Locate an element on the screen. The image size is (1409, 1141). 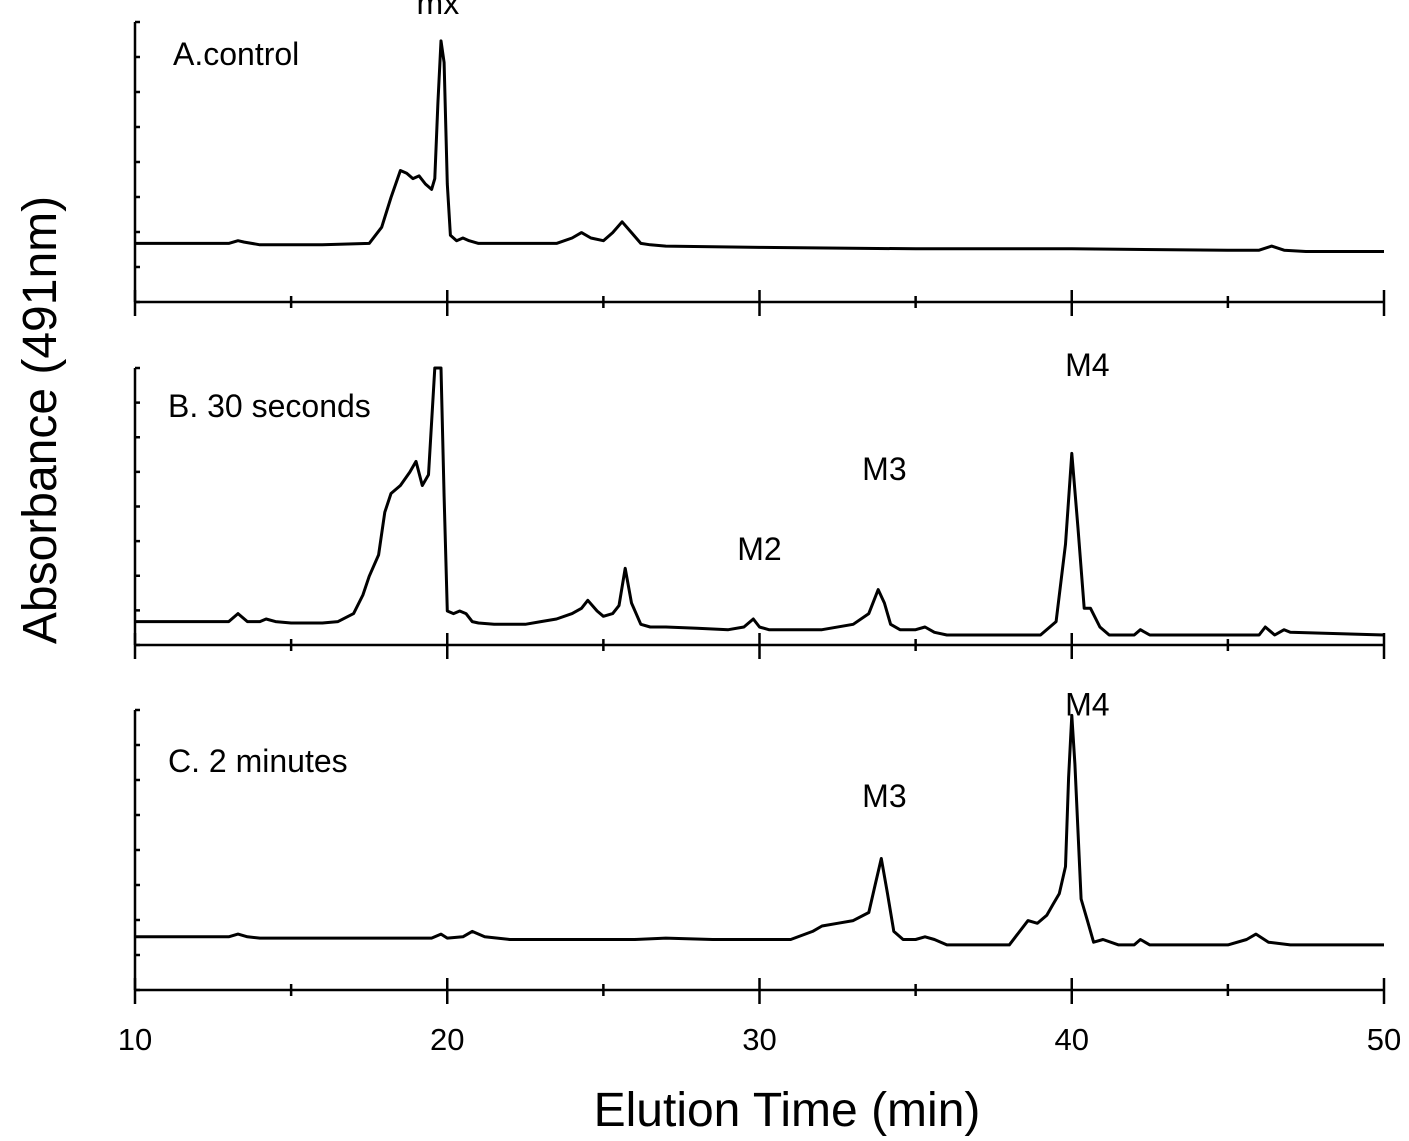
peak-label-m2: M2 is located at coordinates (759, 549).